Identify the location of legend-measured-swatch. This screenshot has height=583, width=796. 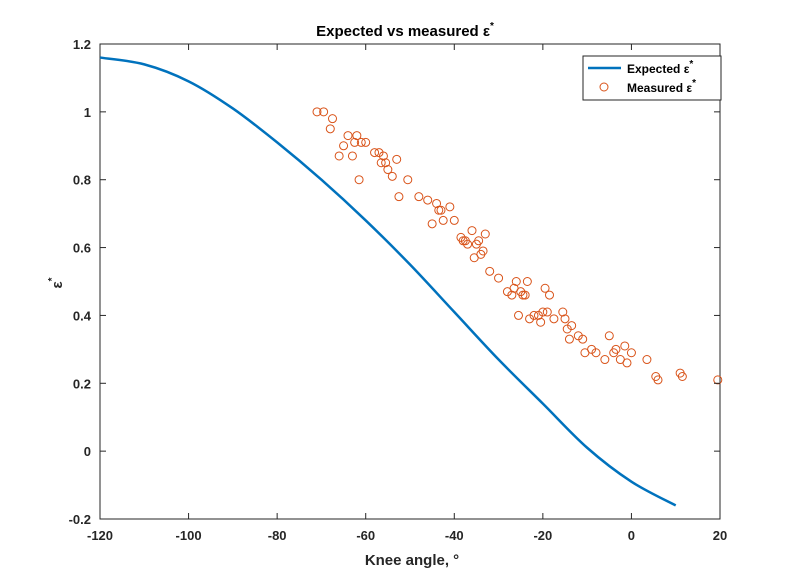
(604, 87).